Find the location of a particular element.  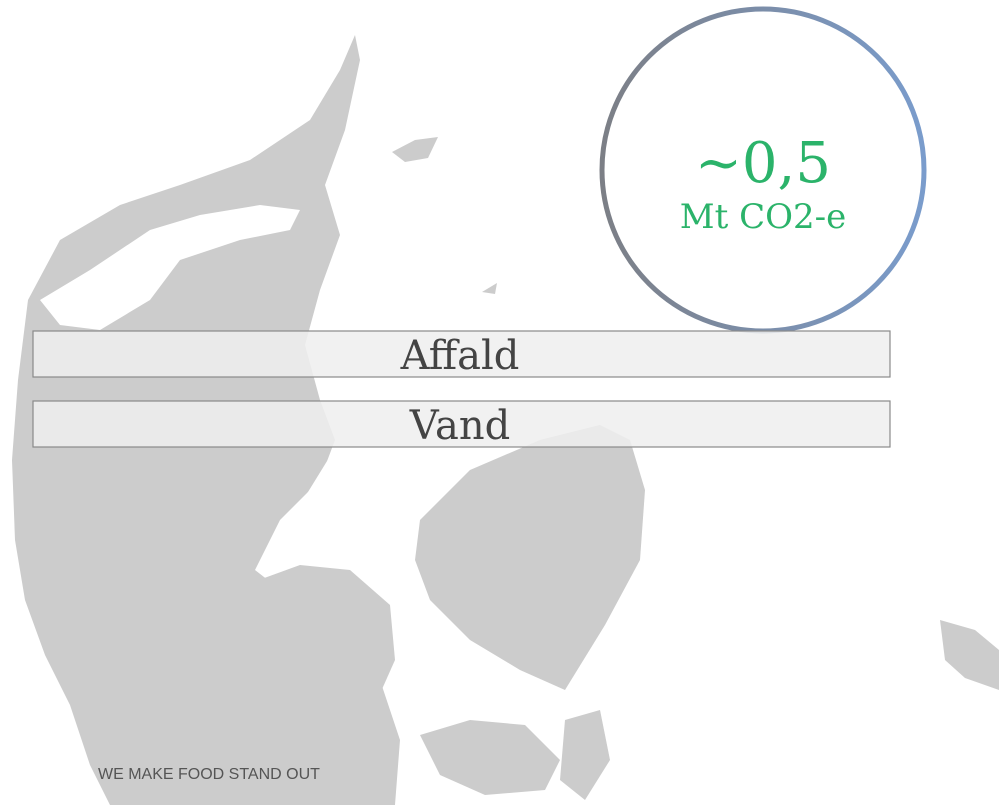

falster is located at coordinates (585, 755).